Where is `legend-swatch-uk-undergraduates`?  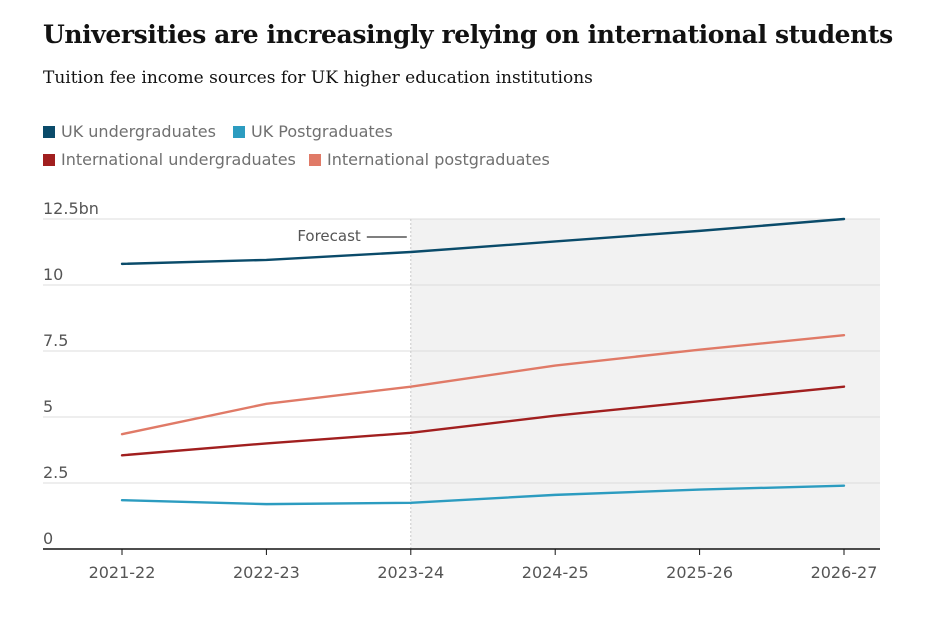
legend-swatch-uk-undergraduates is located at coordinates (49, 131).